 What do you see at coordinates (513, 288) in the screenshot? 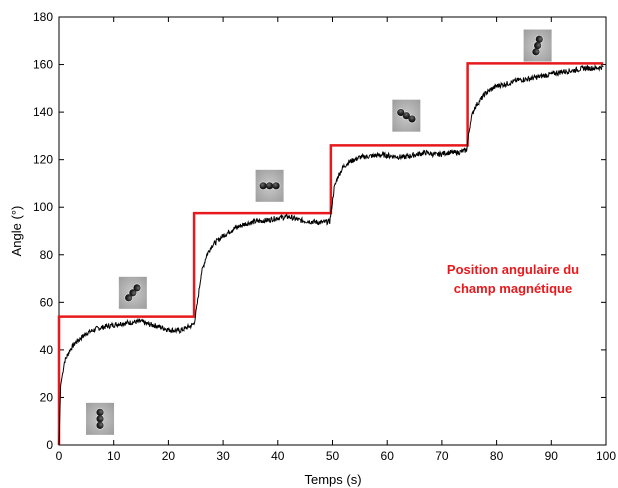
I see `annotation-line-2: champ magnétique` at bounding box center [513, 288].